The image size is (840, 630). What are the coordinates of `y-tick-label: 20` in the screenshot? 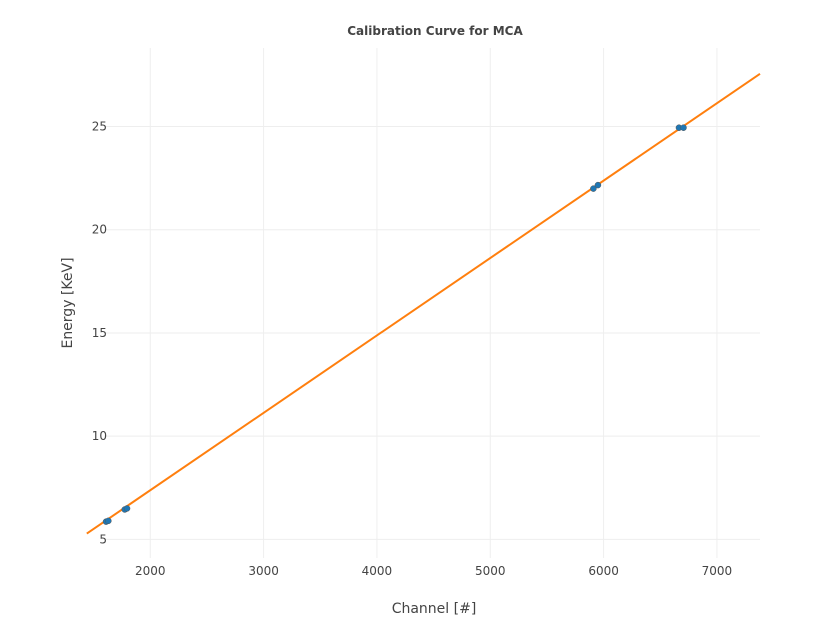 It's located at (99, 230).